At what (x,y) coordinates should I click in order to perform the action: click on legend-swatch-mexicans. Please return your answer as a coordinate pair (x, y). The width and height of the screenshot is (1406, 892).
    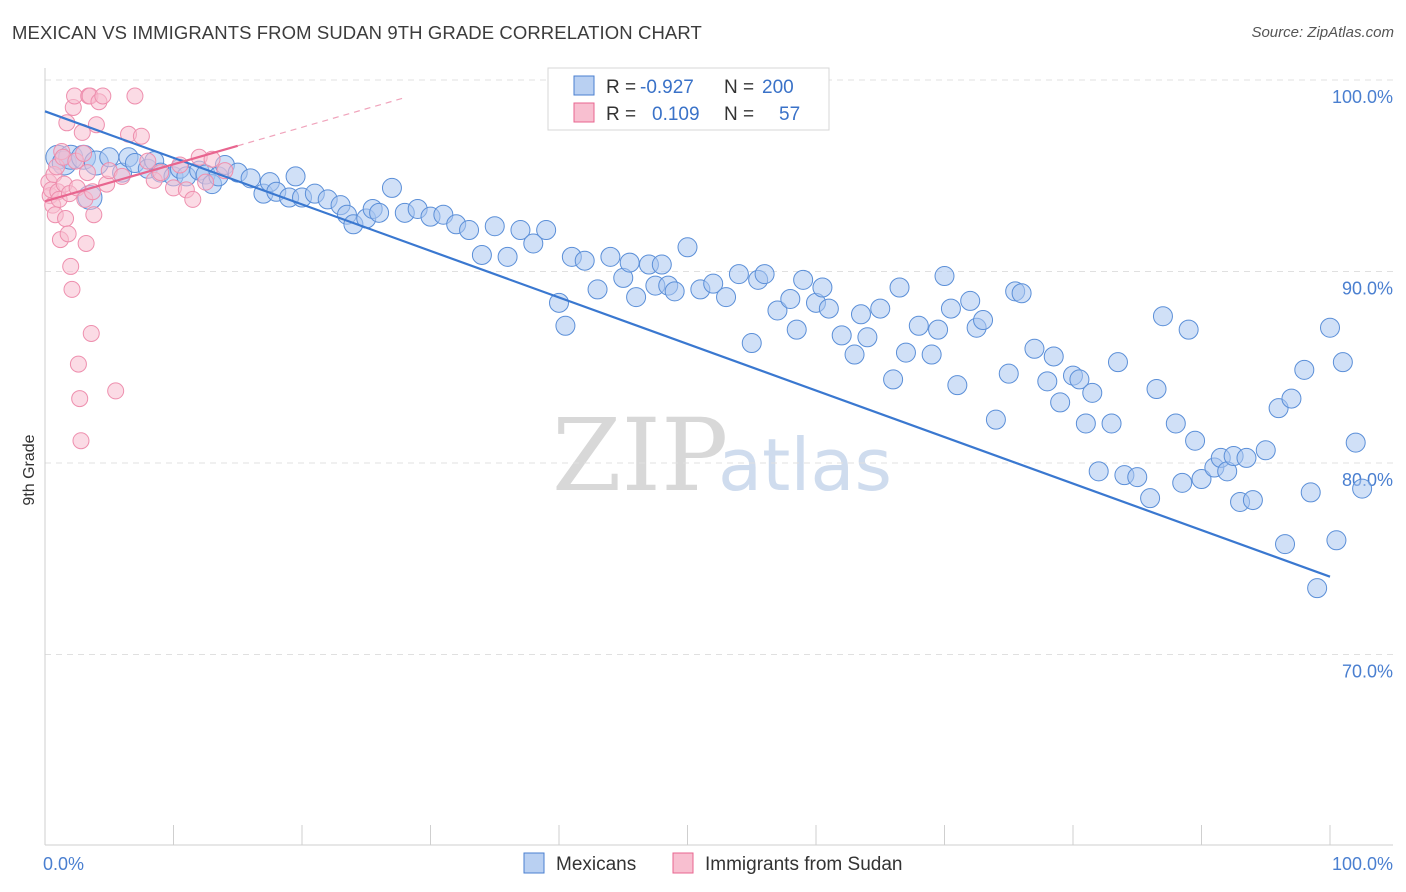
    Looking at the image, I should click on (584, 85).